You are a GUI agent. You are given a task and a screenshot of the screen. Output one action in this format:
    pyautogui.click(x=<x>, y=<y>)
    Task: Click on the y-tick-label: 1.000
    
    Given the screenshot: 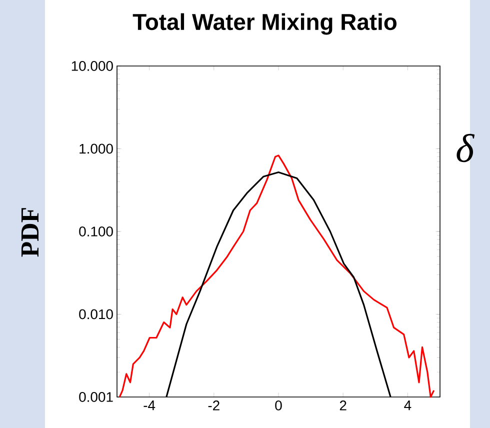 What is the action you would take?
    pyautogui.click(x=96, y=149)
    